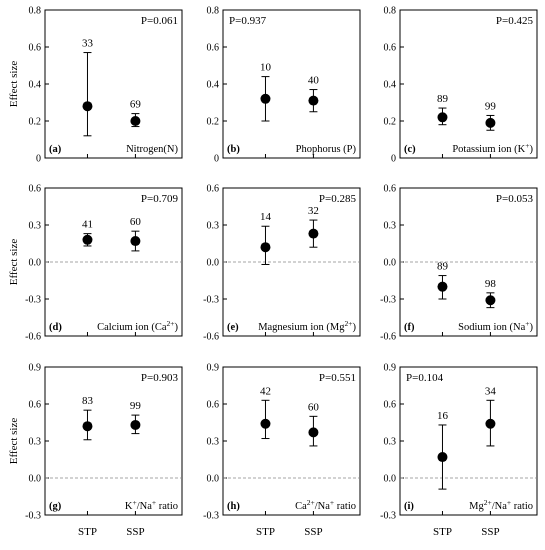 The width and height of the screenshot is (545, 550). What do you see at coordinates (491, 327) in the screenshot?
I see `variable-text: Sodium ion (Na` at bounding box center [491, 327].